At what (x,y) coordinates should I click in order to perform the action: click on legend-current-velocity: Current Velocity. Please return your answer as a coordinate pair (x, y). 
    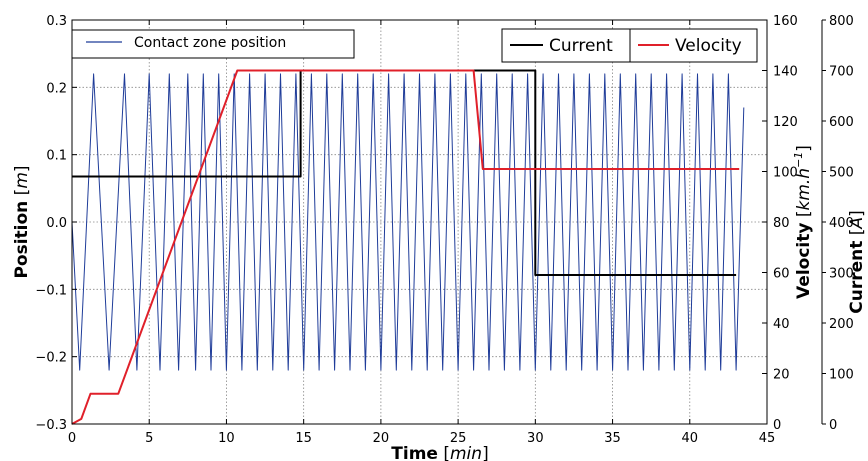
    Looking at the image, I should click on (629, 45).